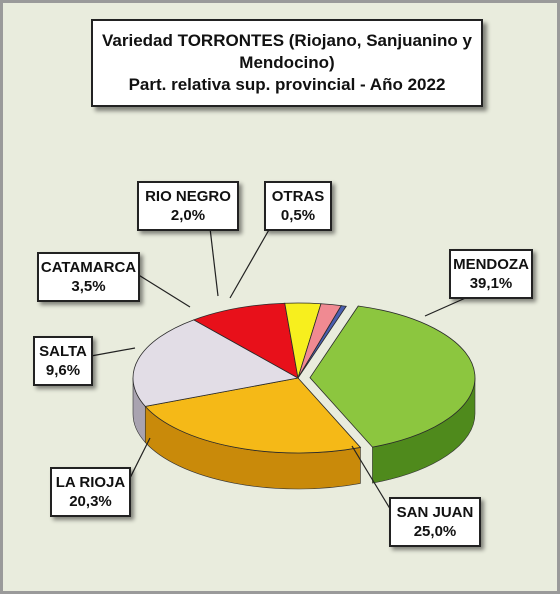 Image resolution: width=560 pixels, height=594 pixels. What do you see at coordinates (491, 274) in the screenshot?
I see `slice-label-mendoza: MENDOZA 39,1%` at bounding box center [491, 274].